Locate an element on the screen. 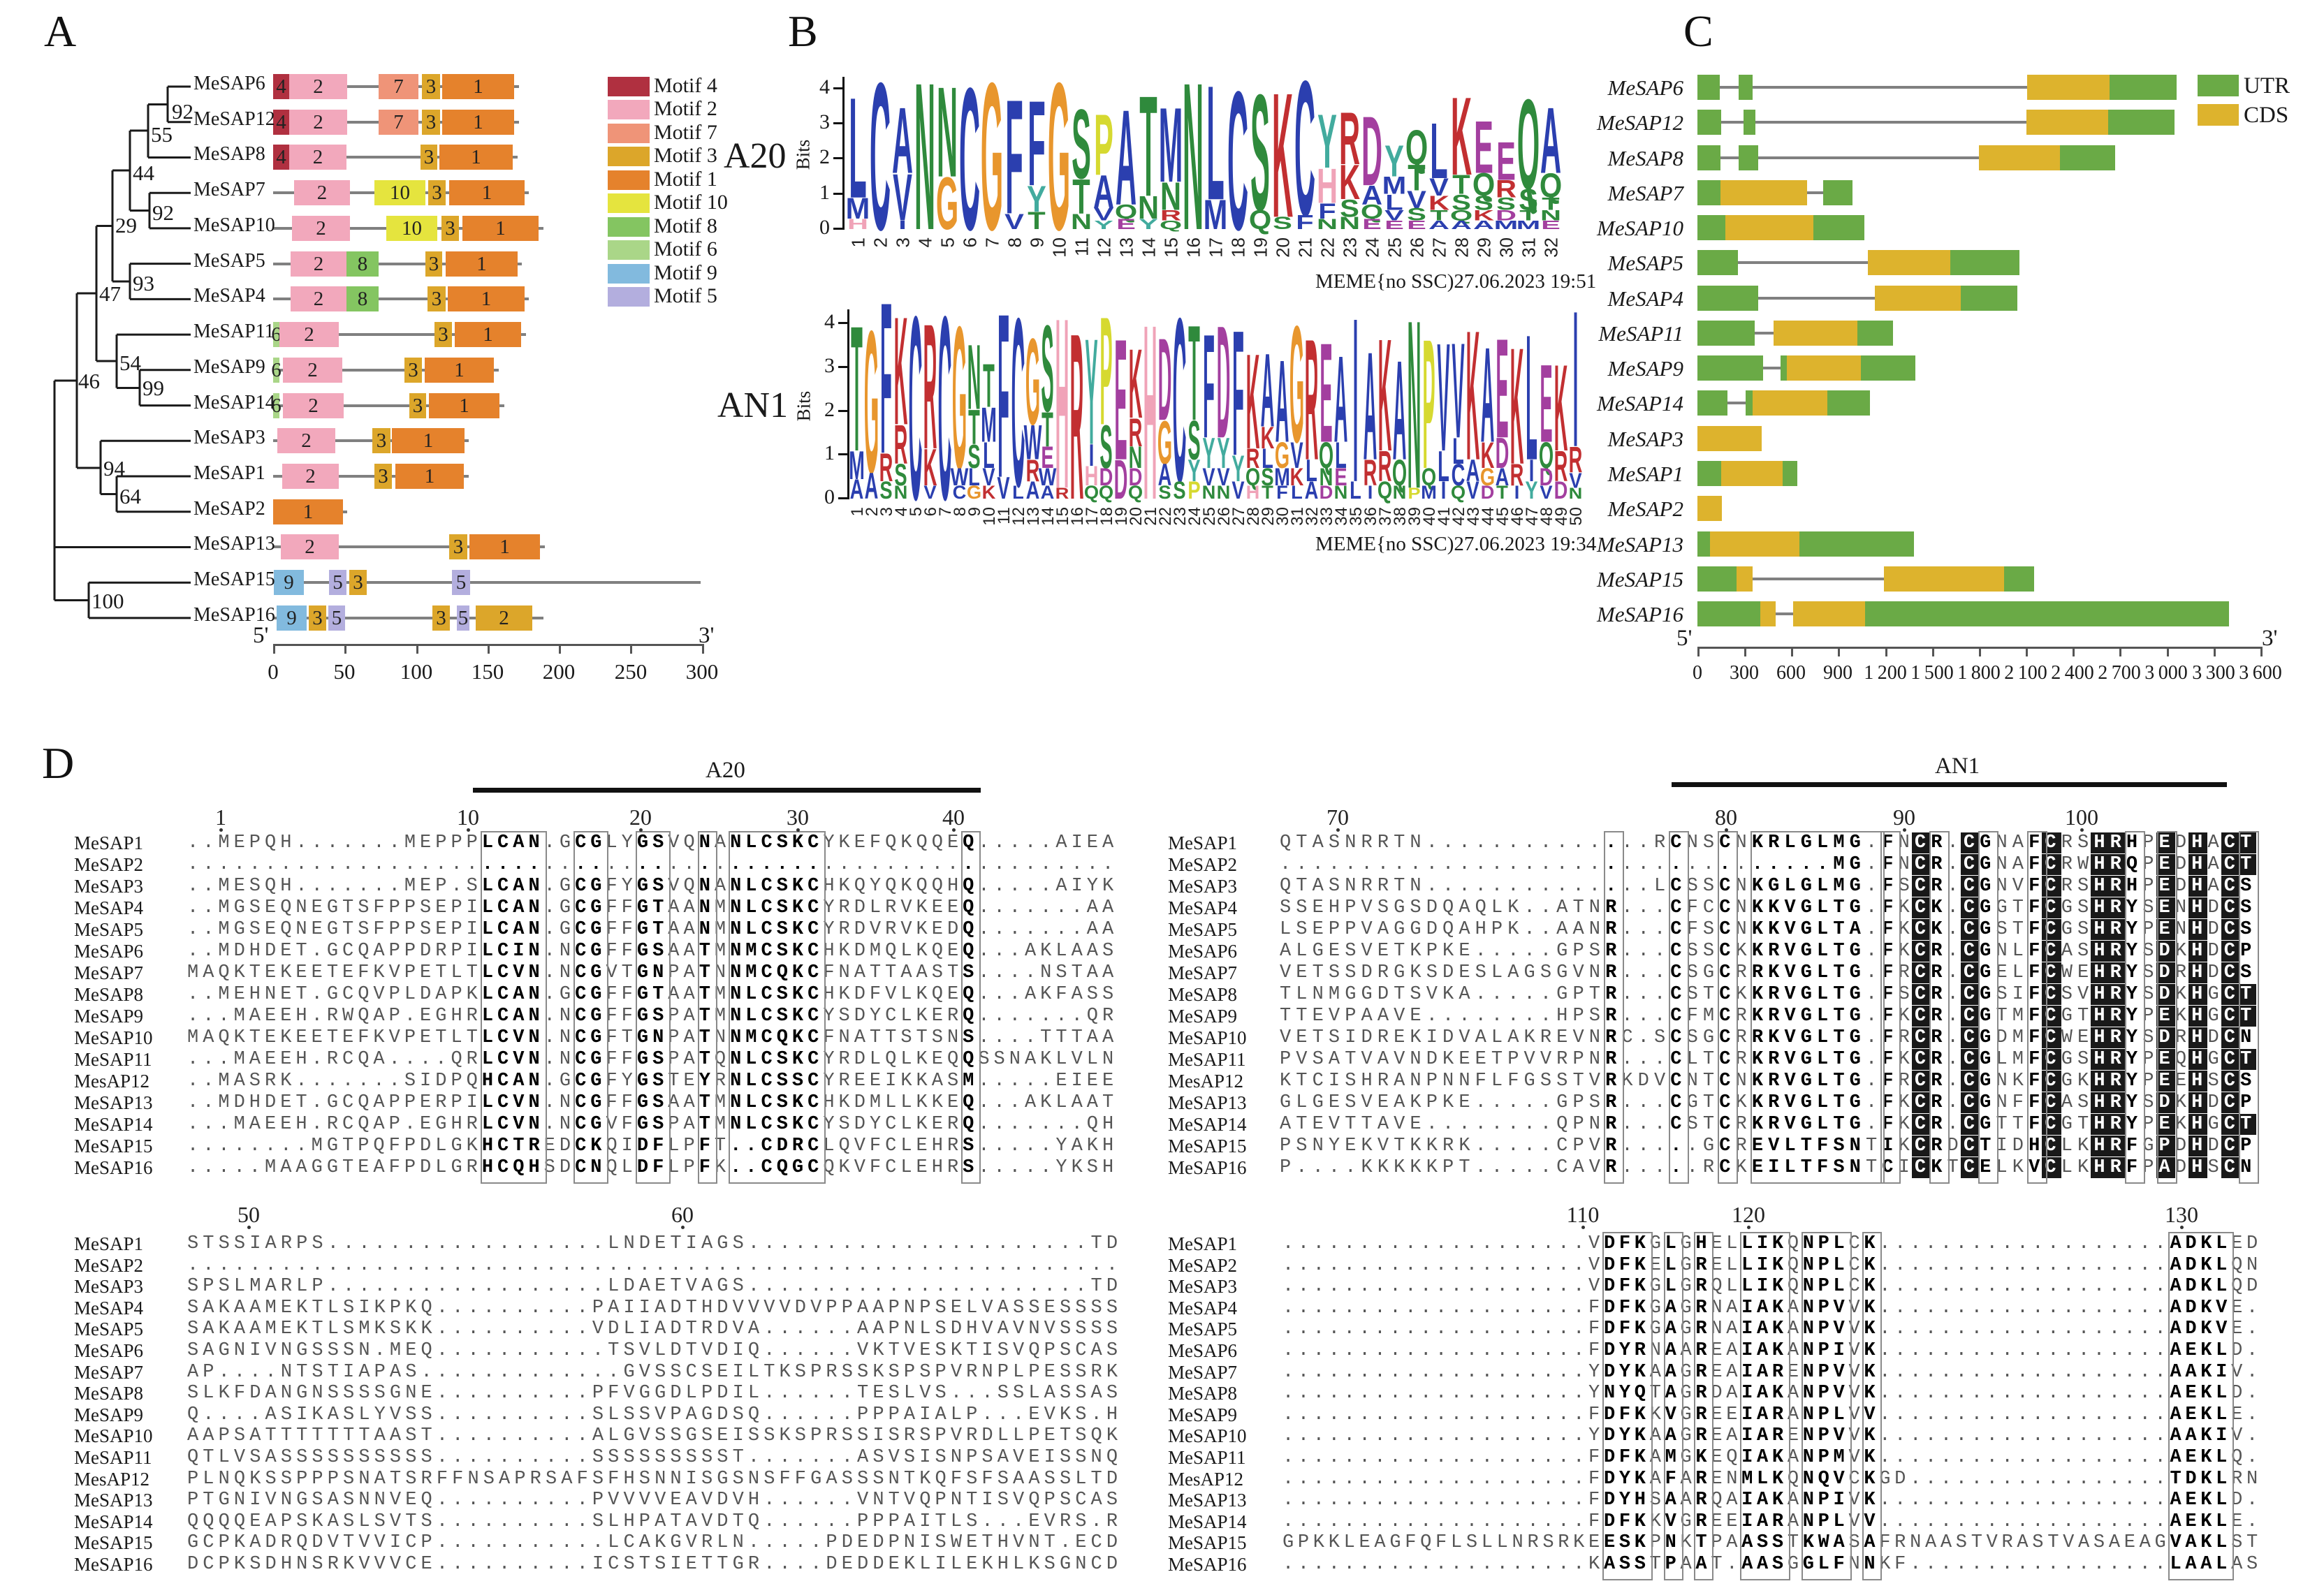  svg-text: 37 is located at coordinates (1385, 516).